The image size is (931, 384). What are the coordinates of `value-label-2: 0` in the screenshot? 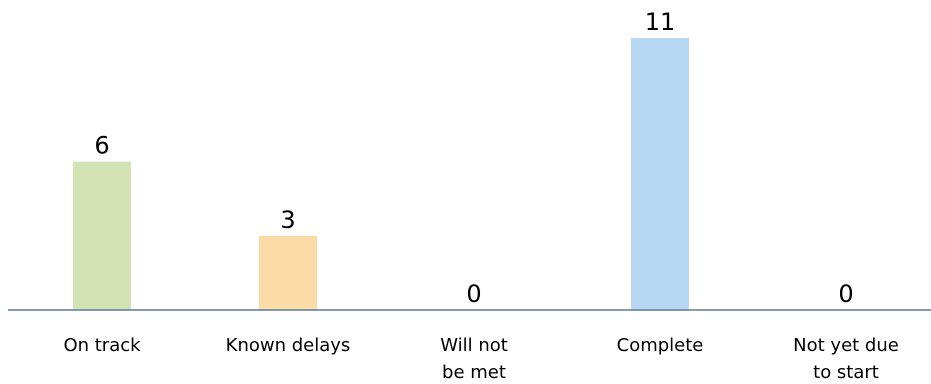 It's located at (473, 294).